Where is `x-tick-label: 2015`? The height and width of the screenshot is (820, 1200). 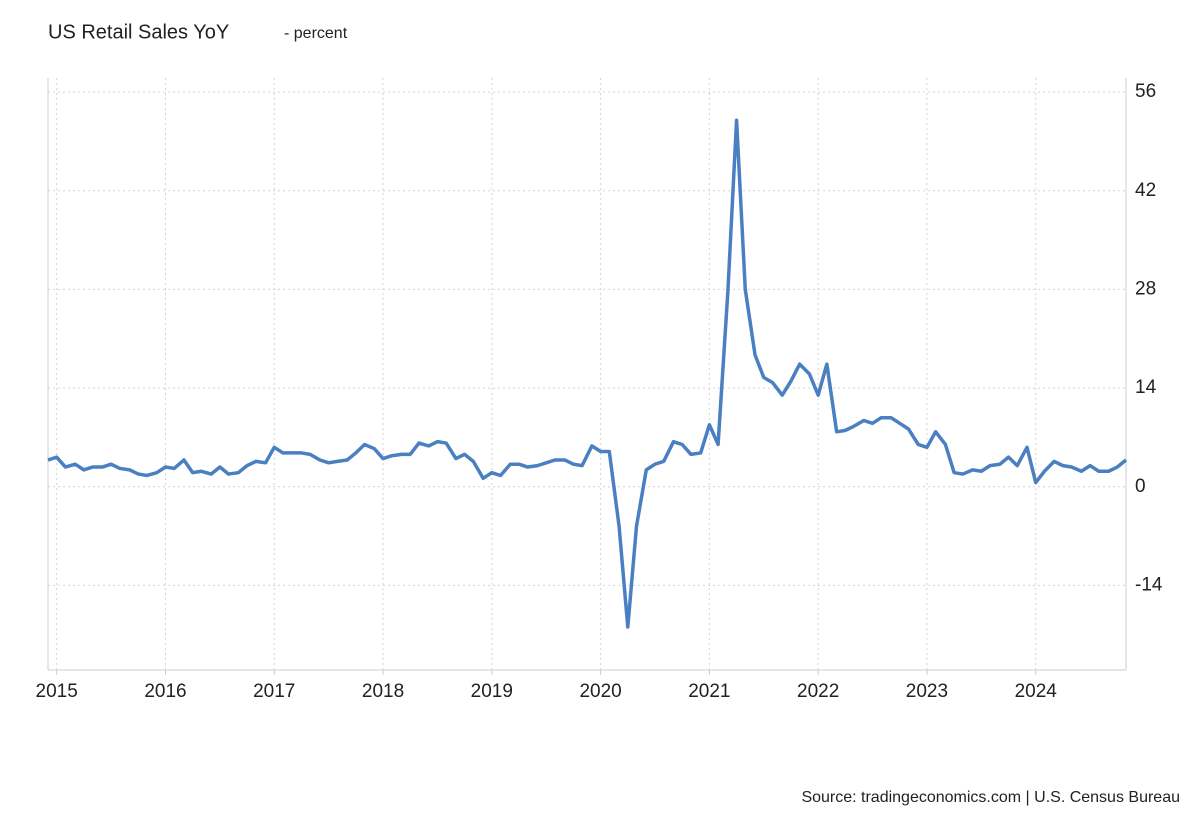 x-tick-label: 2015 is located at coordinates (57, 691).